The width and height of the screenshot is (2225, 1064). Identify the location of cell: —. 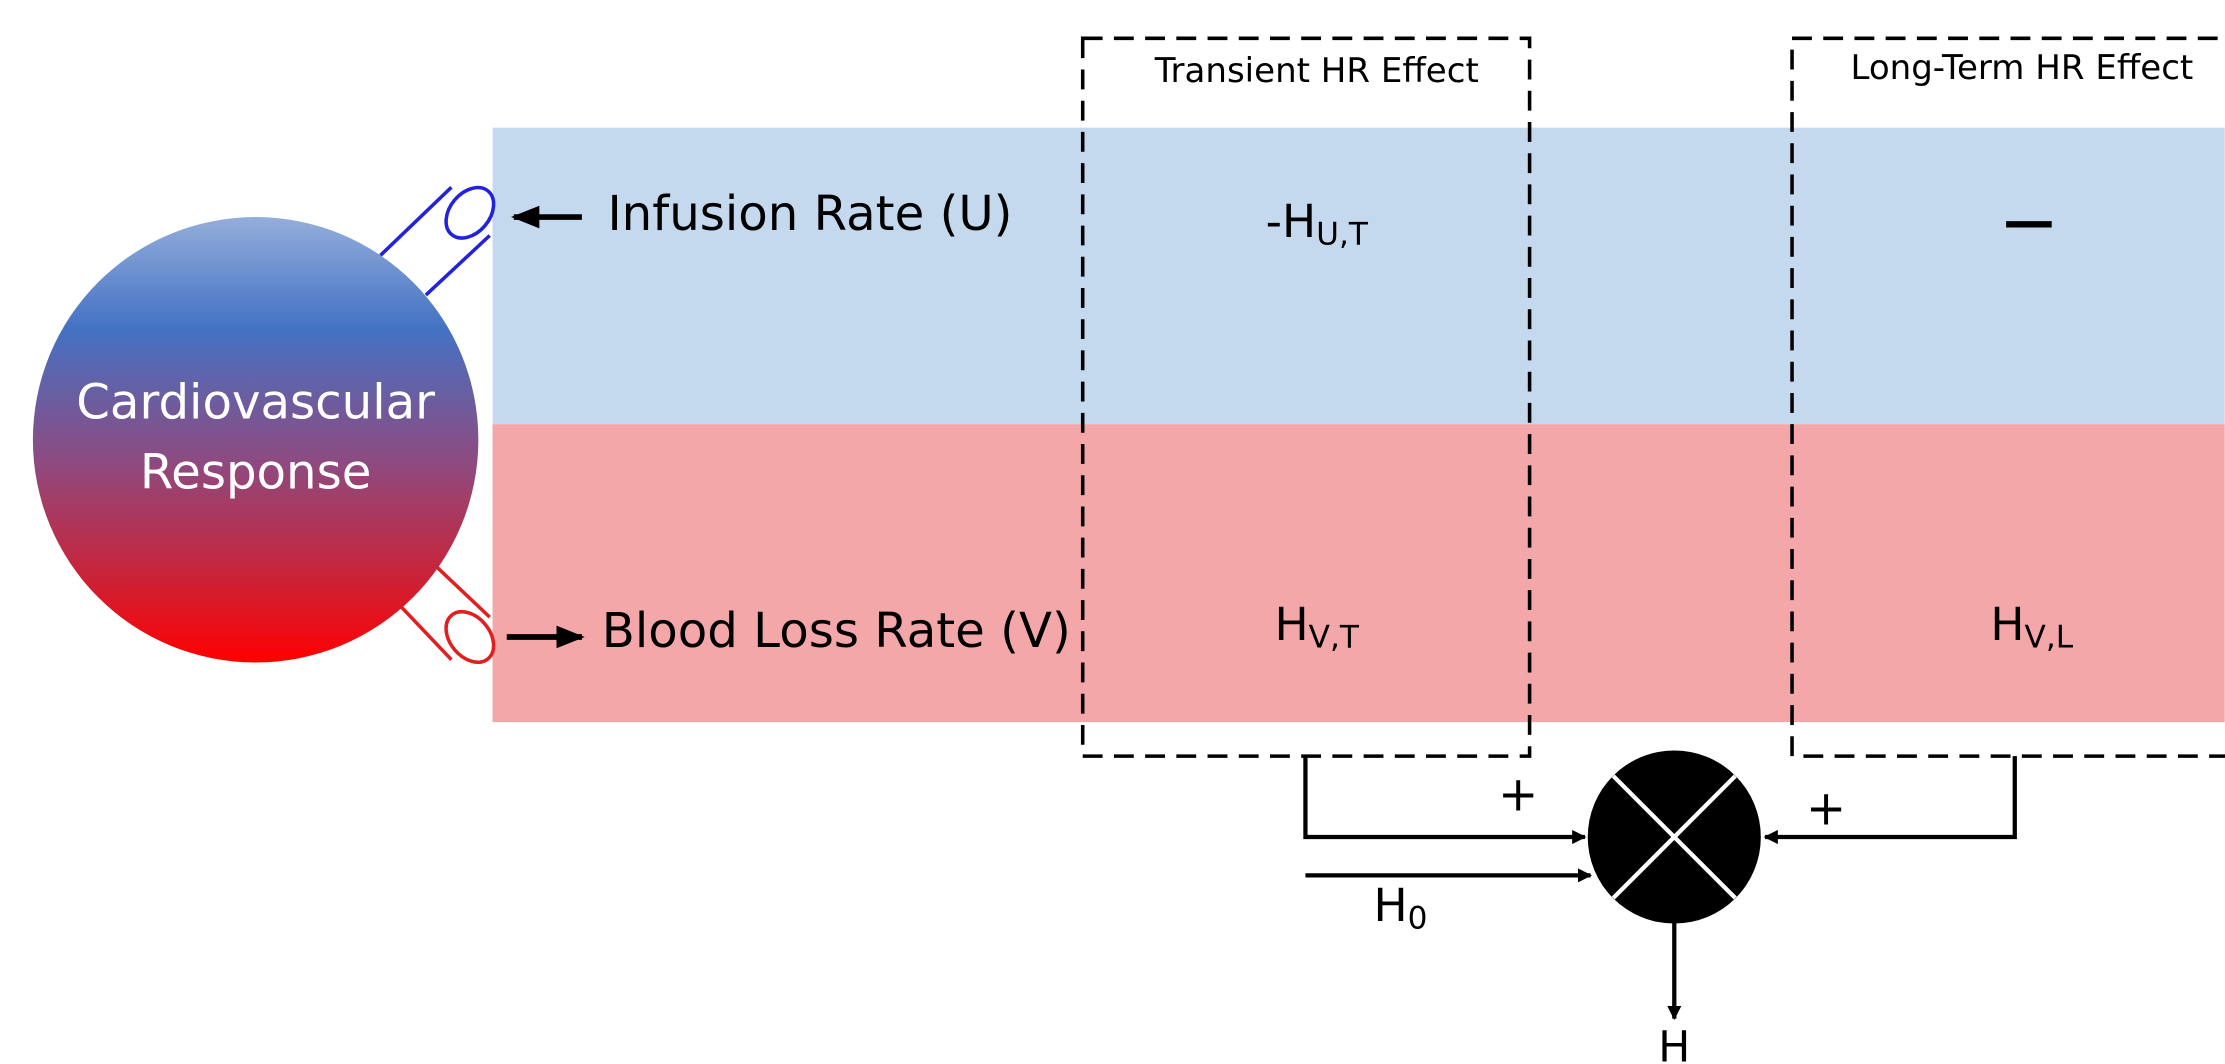
(2028, 221).